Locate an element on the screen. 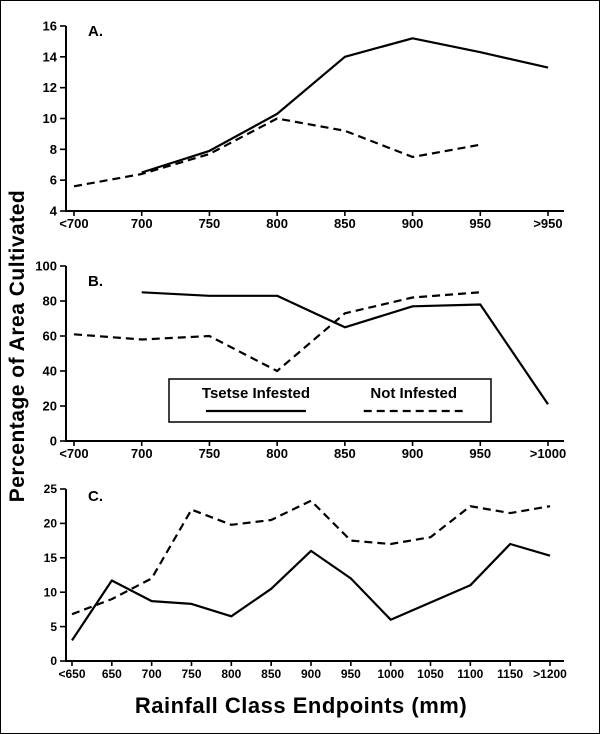 This screenshot has height=734, width=600. y-tick-label: 4 is located at coordinates (54, 211).